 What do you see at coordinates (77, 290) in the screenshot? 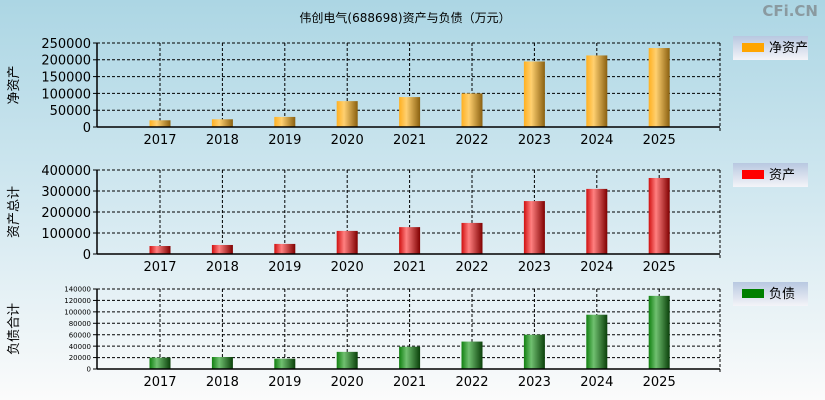
I see `y-tick-label: 140000` at bounding box center [77, 290].